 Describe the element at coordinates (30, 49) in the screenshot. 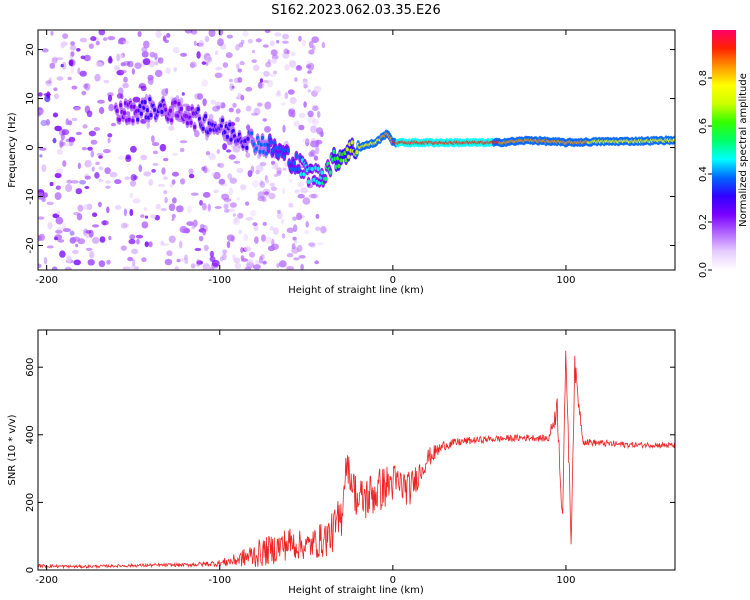

I see `y-tick-label: 20` at that location.